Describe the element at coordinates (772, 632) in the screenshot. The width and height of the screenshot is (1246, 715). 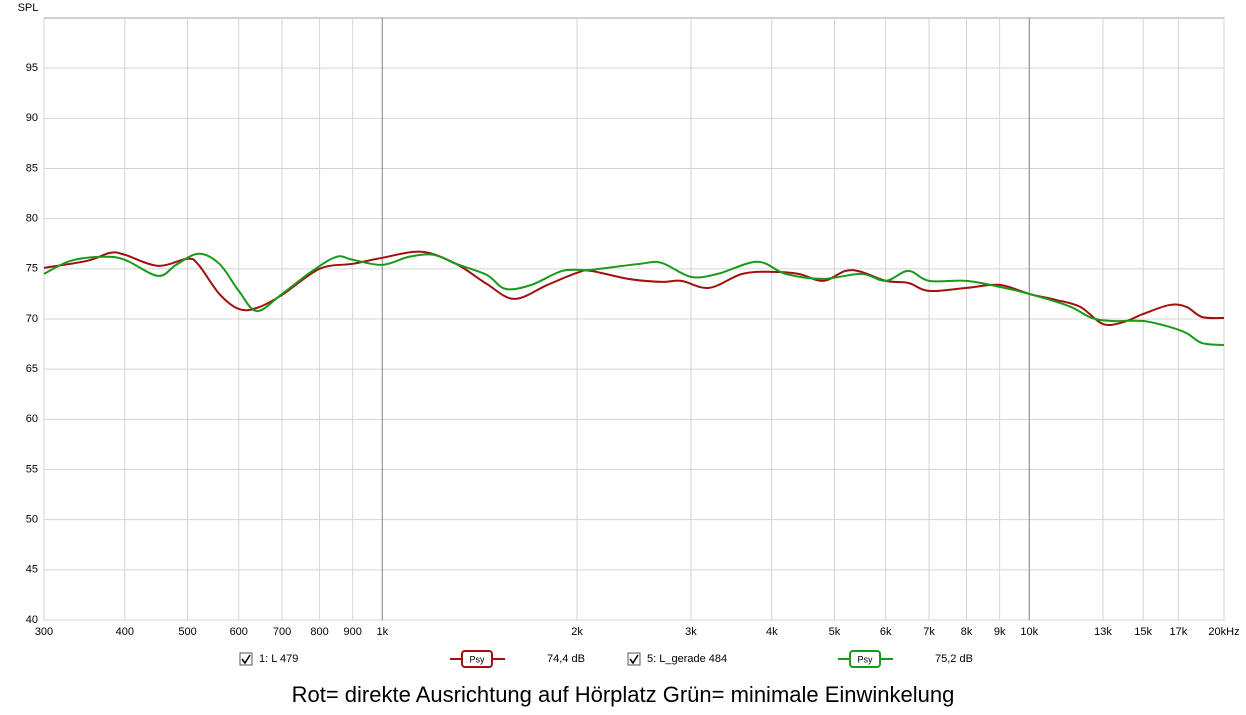
I see `x-tick-label: 4k` at that location.